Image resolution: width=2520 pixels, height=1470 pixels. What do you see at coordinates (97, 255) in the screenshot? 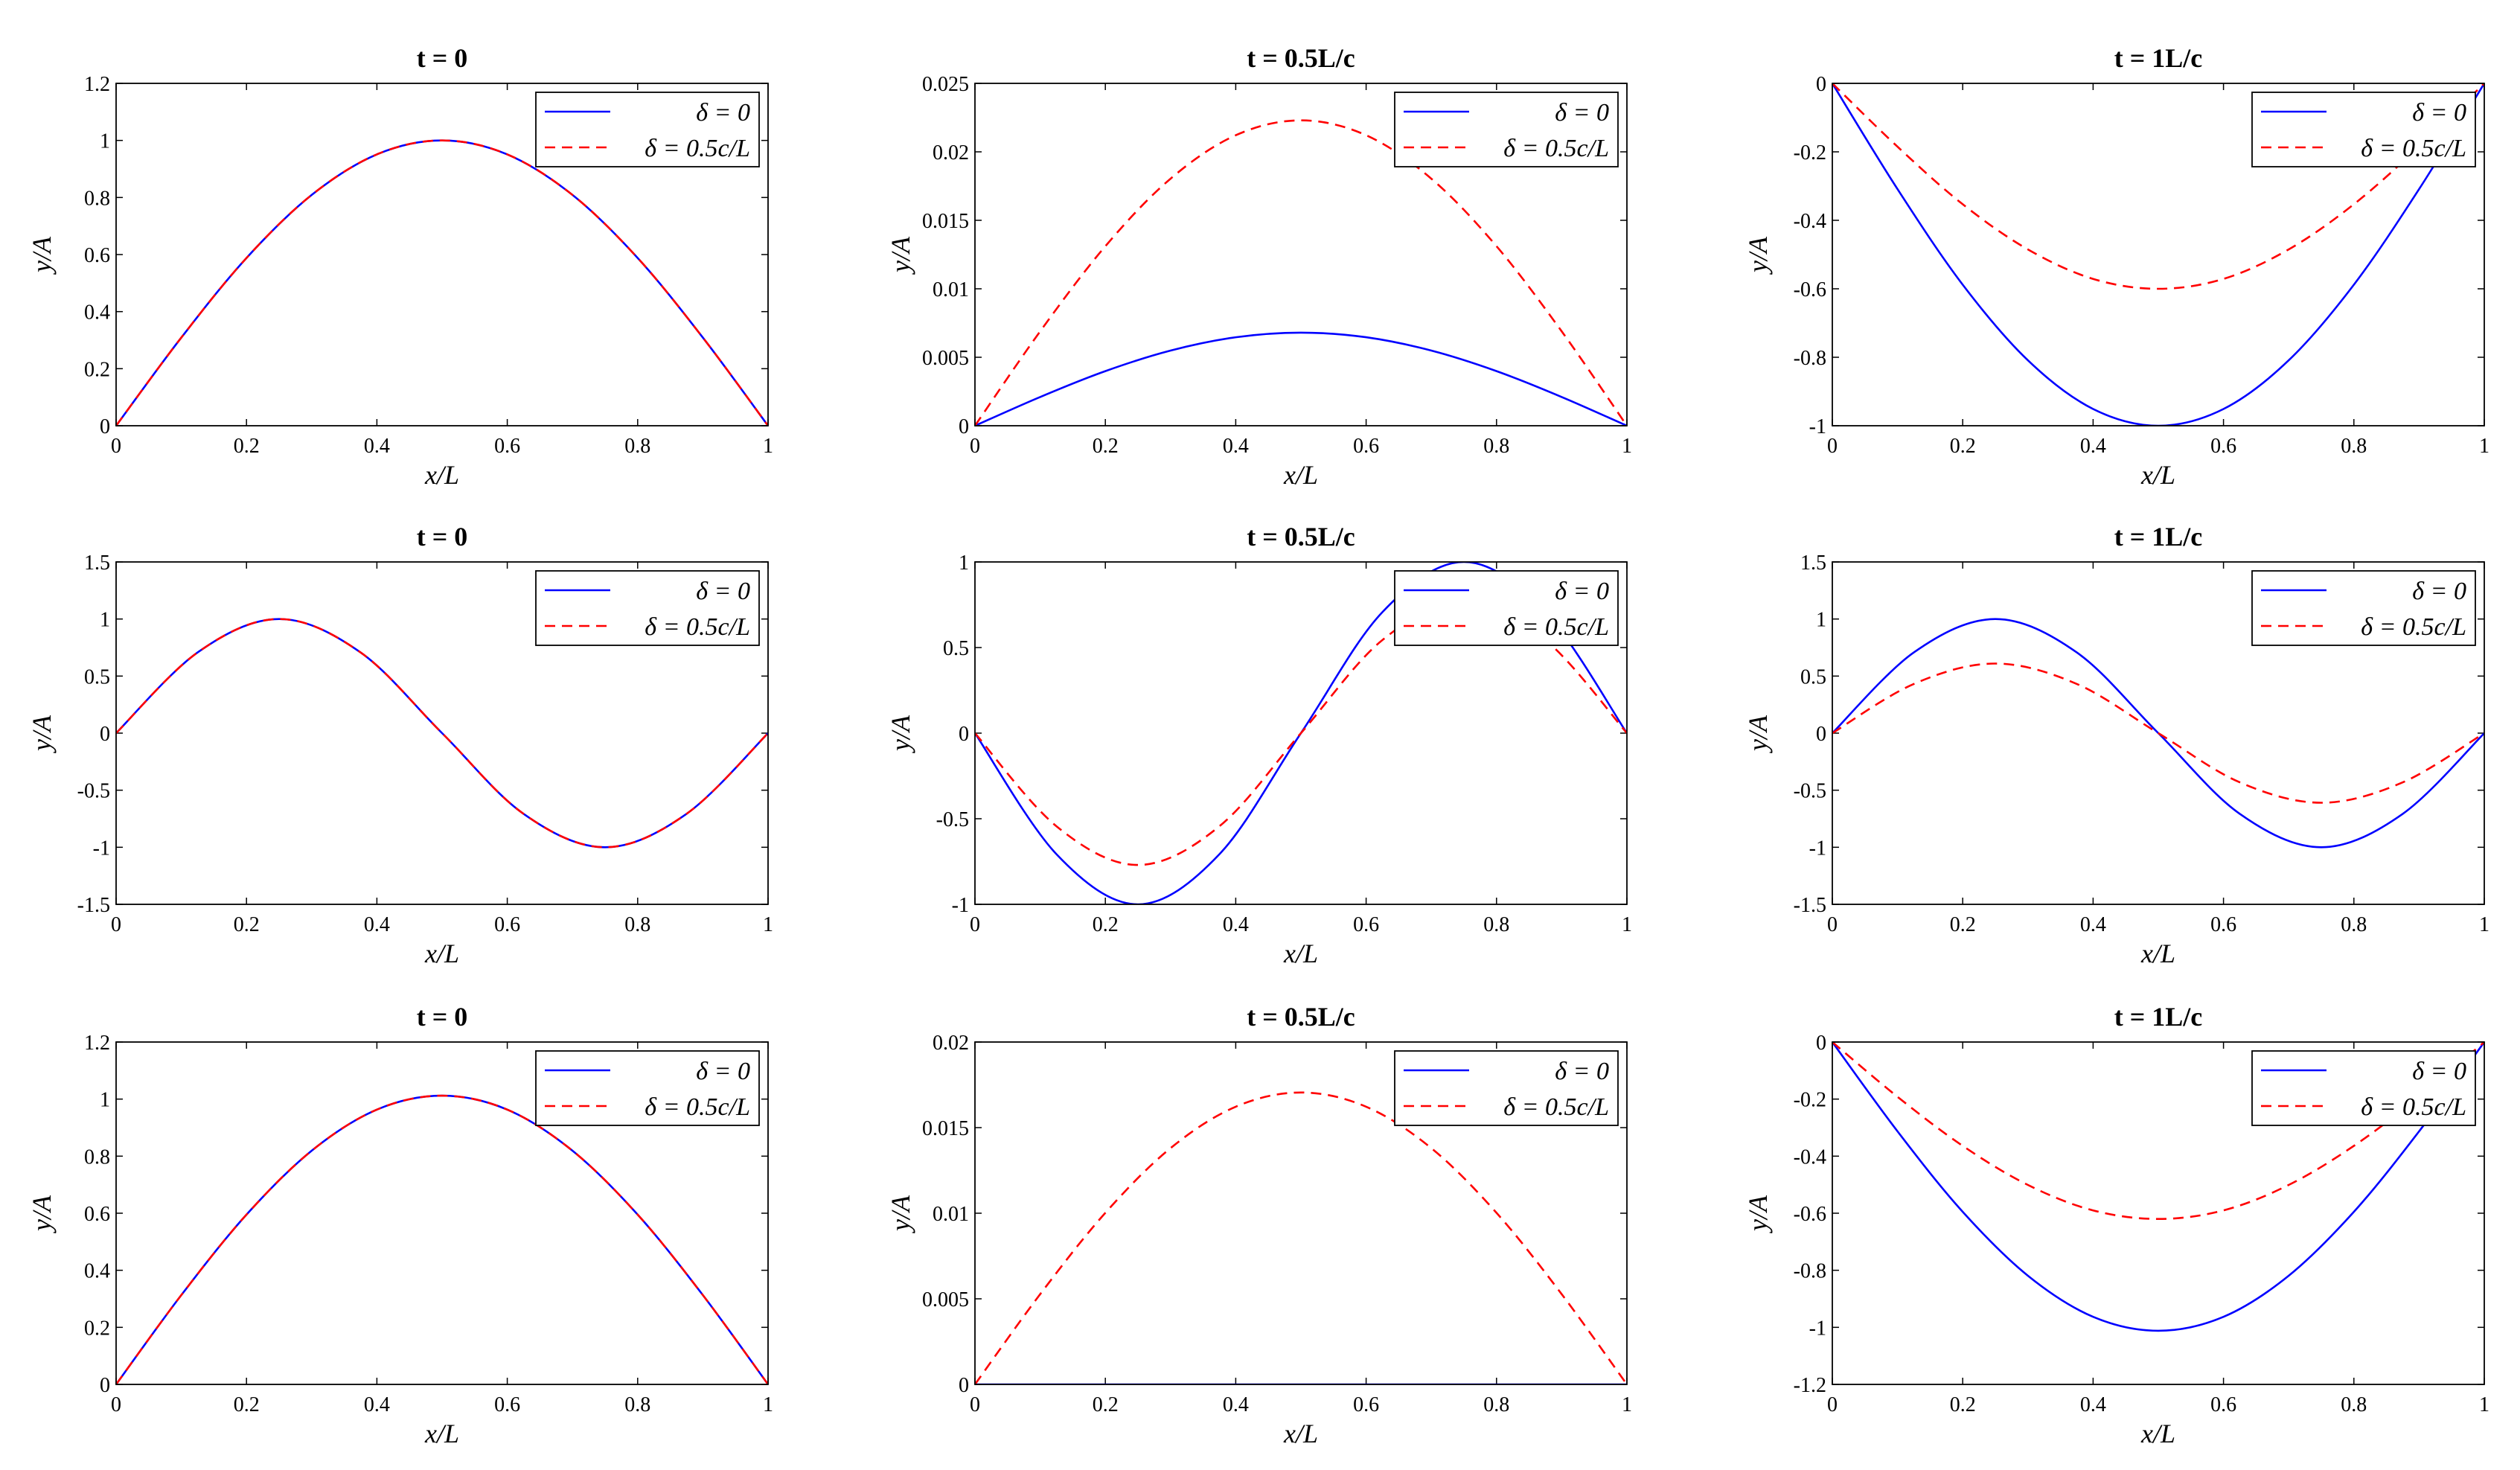
I see `y-tick-label: 0.6` at bounding box center [97, 255].